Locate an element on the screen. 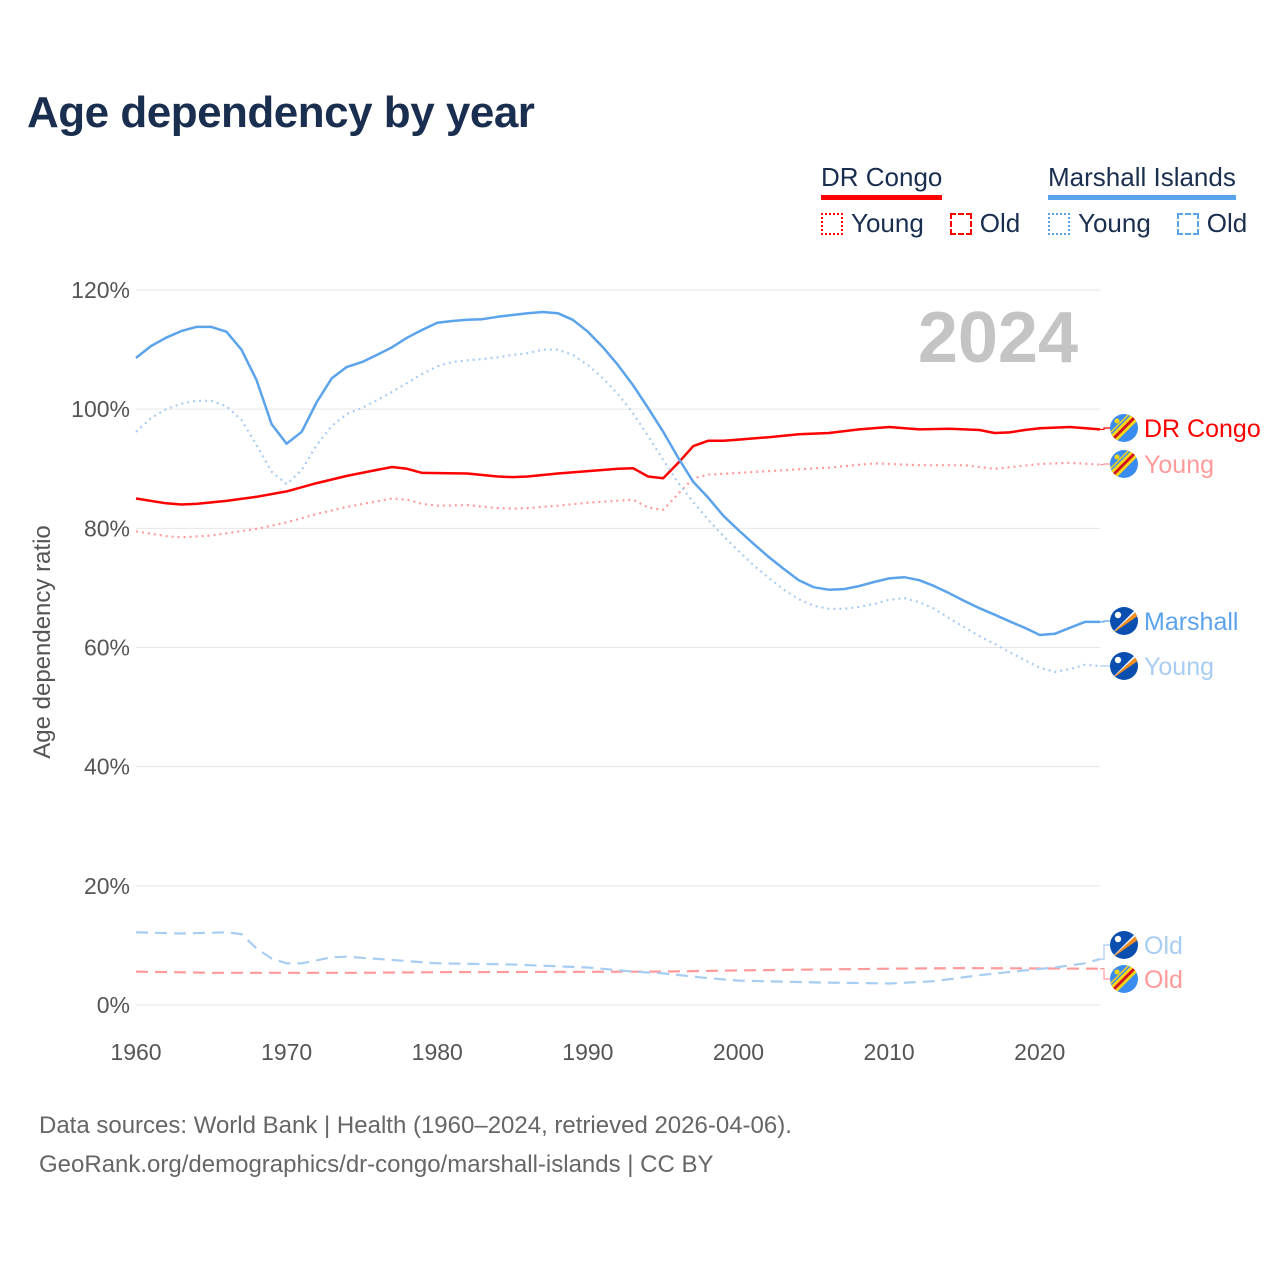  y-tick-label: 60% is located at coordinates (107, 648).